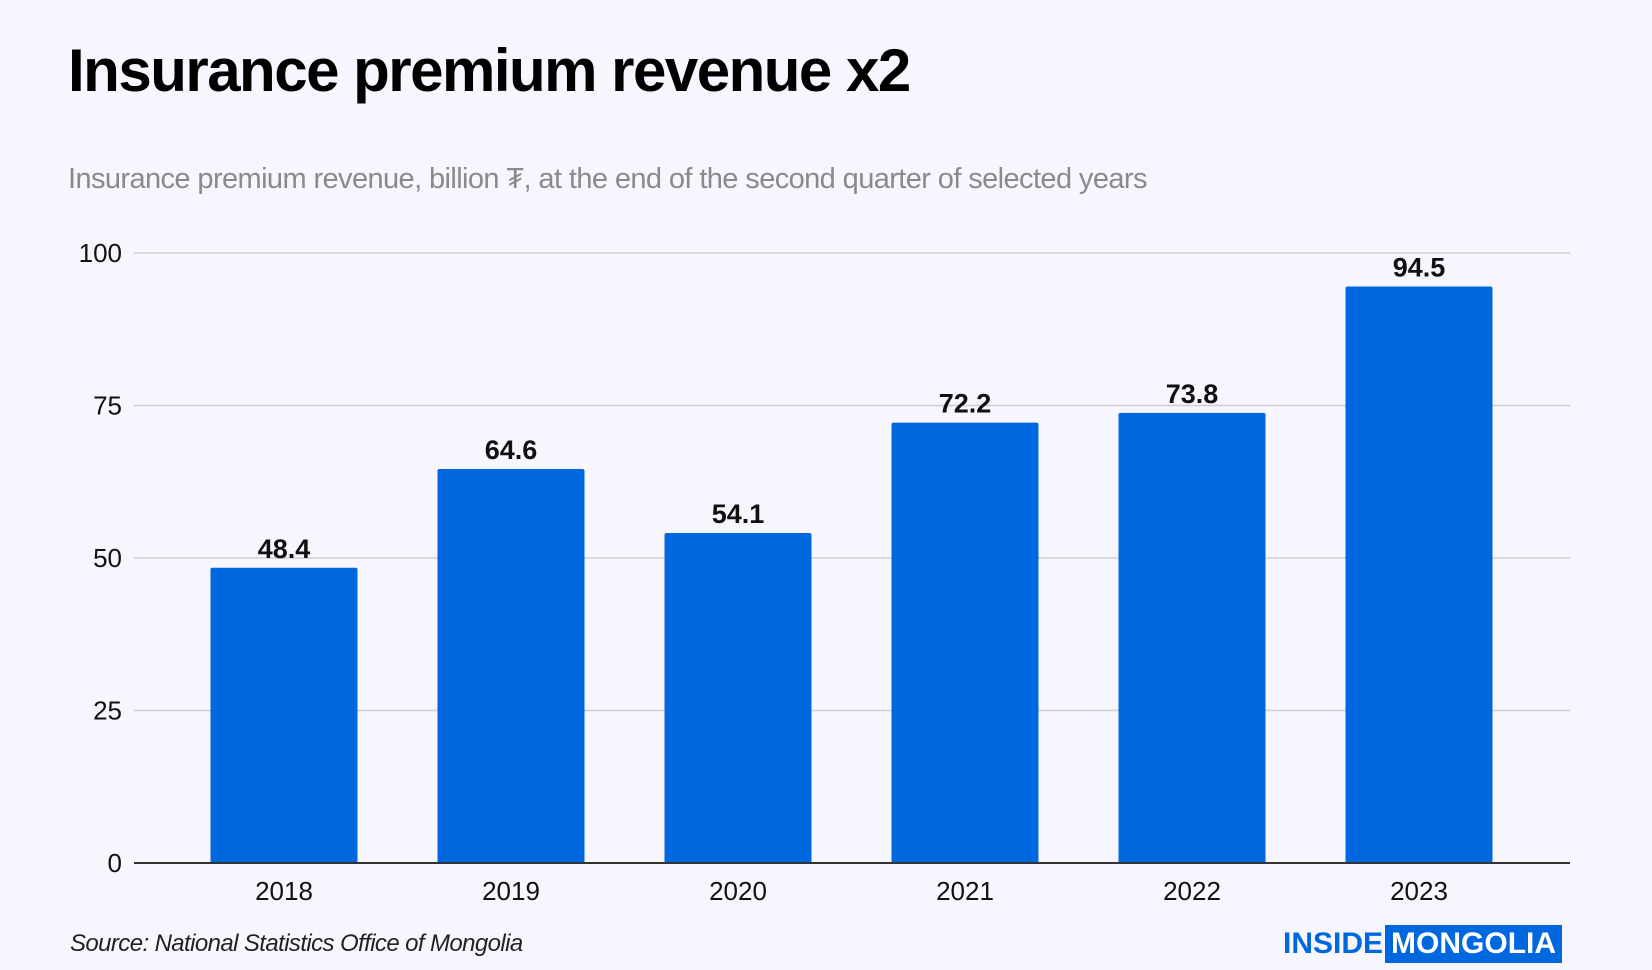 This screenshot has height=970, width=1652. Describe the element at coordinates (489, 70) in the screenshot. I see `chart-title: Insurance premium revenue x2` at that location.